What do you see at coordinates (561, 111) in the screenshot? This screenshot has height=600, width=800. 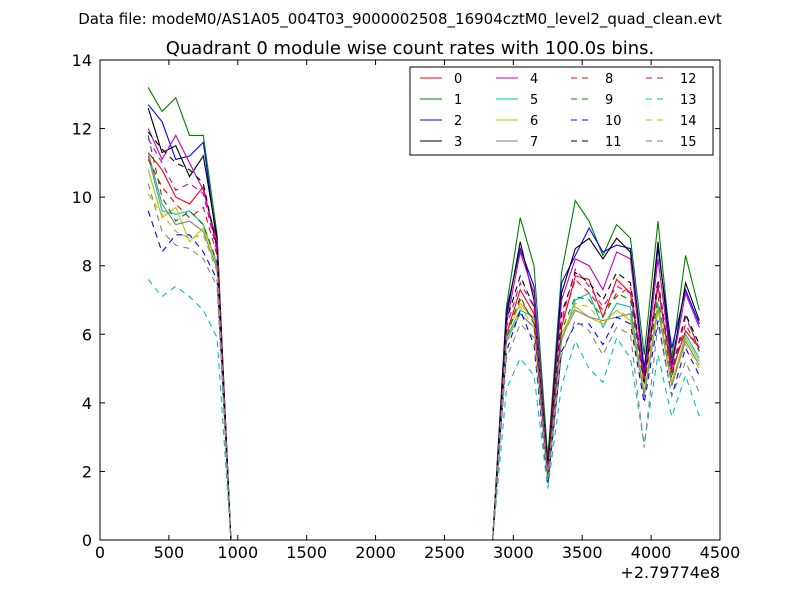 I see `legend-frame` at bounding box center [561, 111].